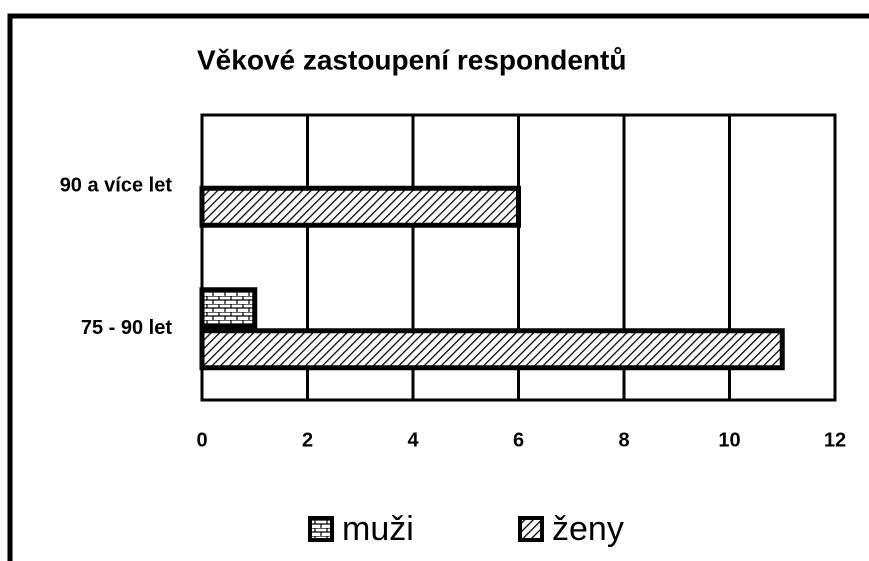 The image size is (869, 561). Describe the element at coordinates (307, 440) in the screenshot. I see `x-tick-label: 2` at that location.